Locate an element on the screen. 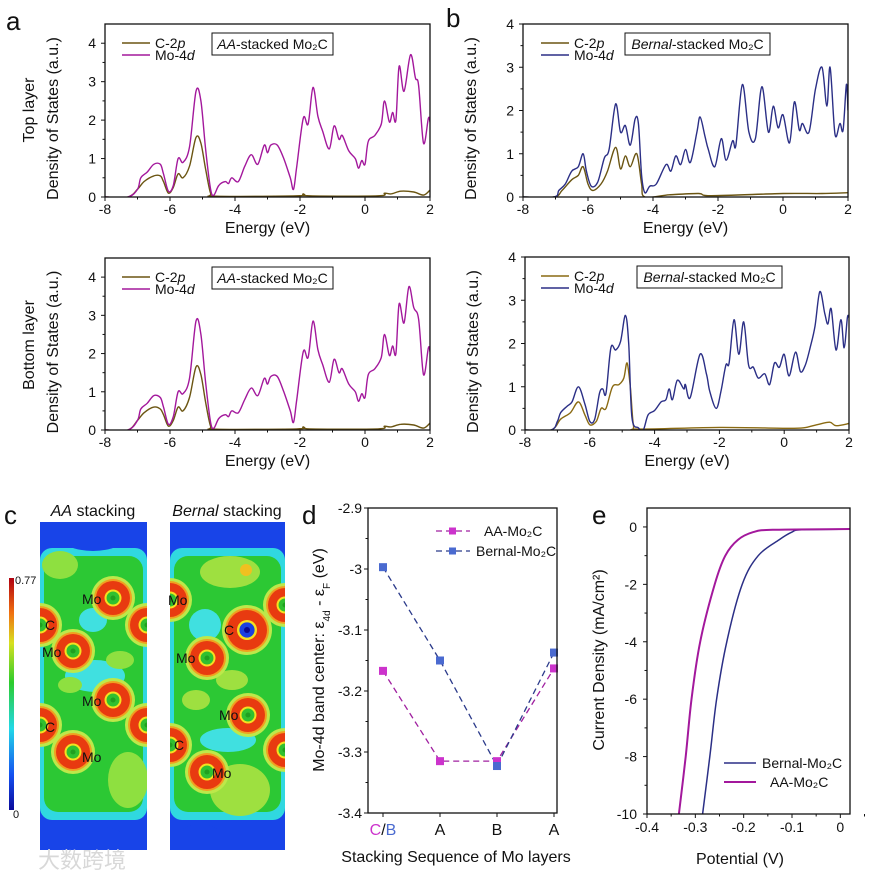 This screenshot has height=879, width=872. title-box-label: Bernal-stacked Mo₂C is located at coordinates (709, 277).